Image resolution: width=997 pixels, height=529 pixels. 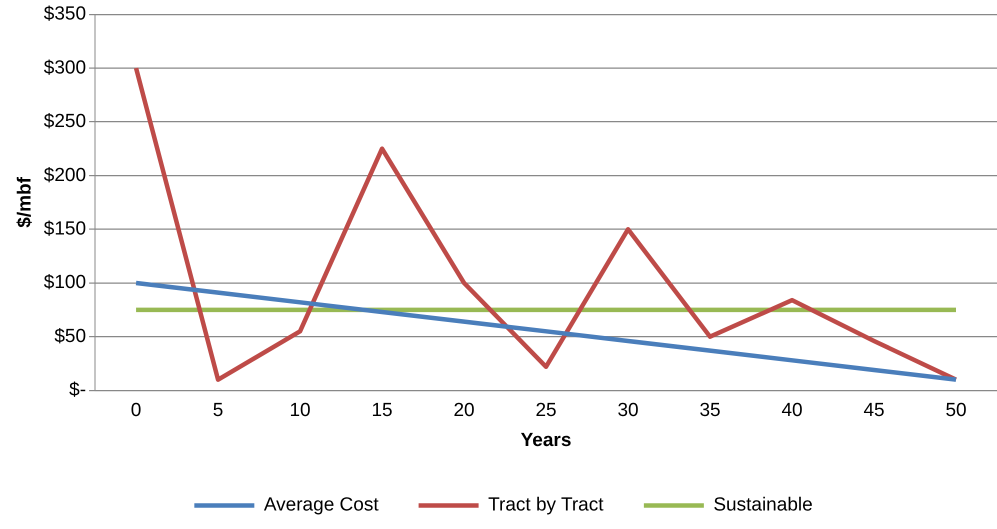 What do you see at coordinates (382, 411) in the screenshot?
I see `x-tick-label: 15` at bounding box center [382, 411].